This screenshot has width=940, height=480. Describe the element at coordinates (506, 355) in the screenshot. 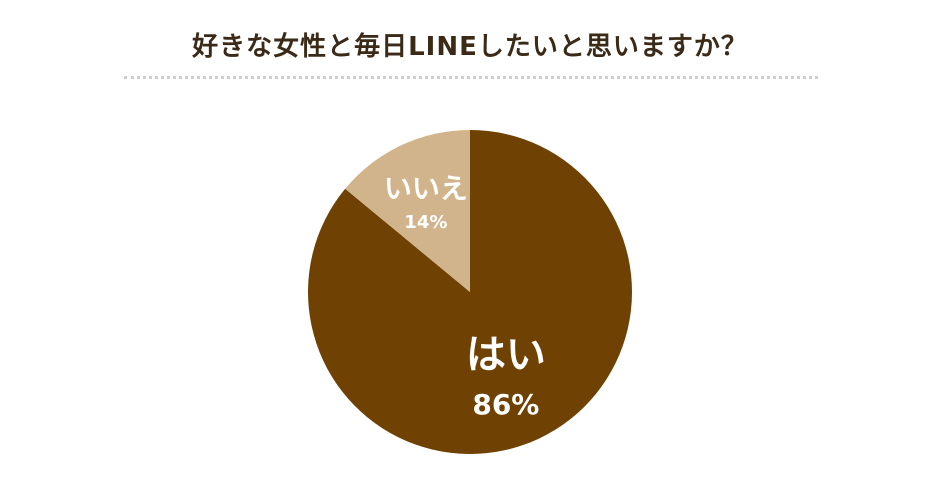

I see `slice-label-yes: はい` at that location.